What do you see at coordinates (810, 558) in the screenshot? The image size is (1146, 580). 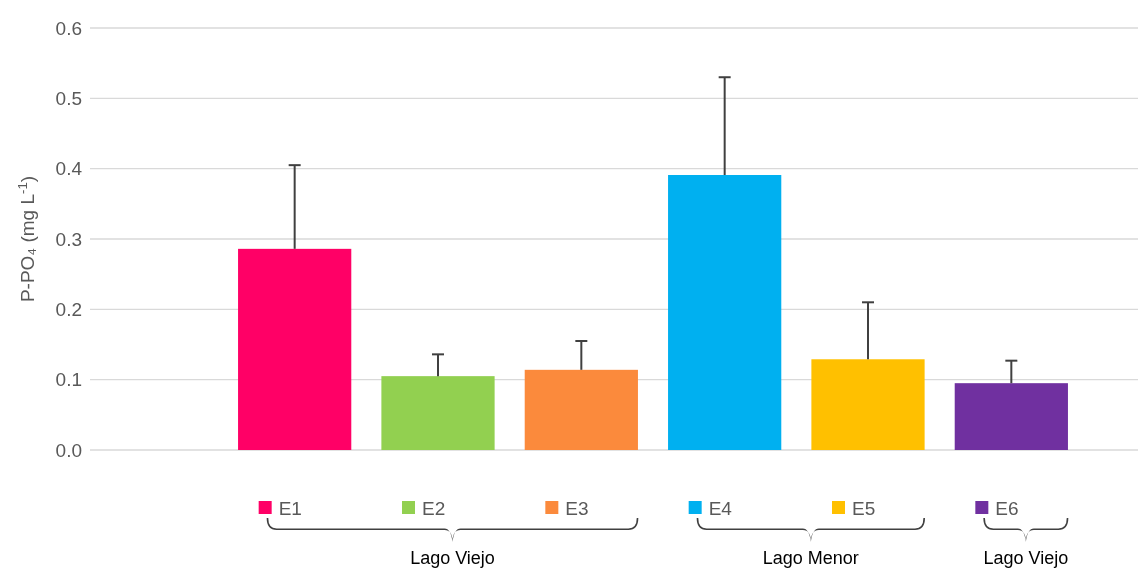 I see `text: Lago Menor` at bounding box center [810, 558].